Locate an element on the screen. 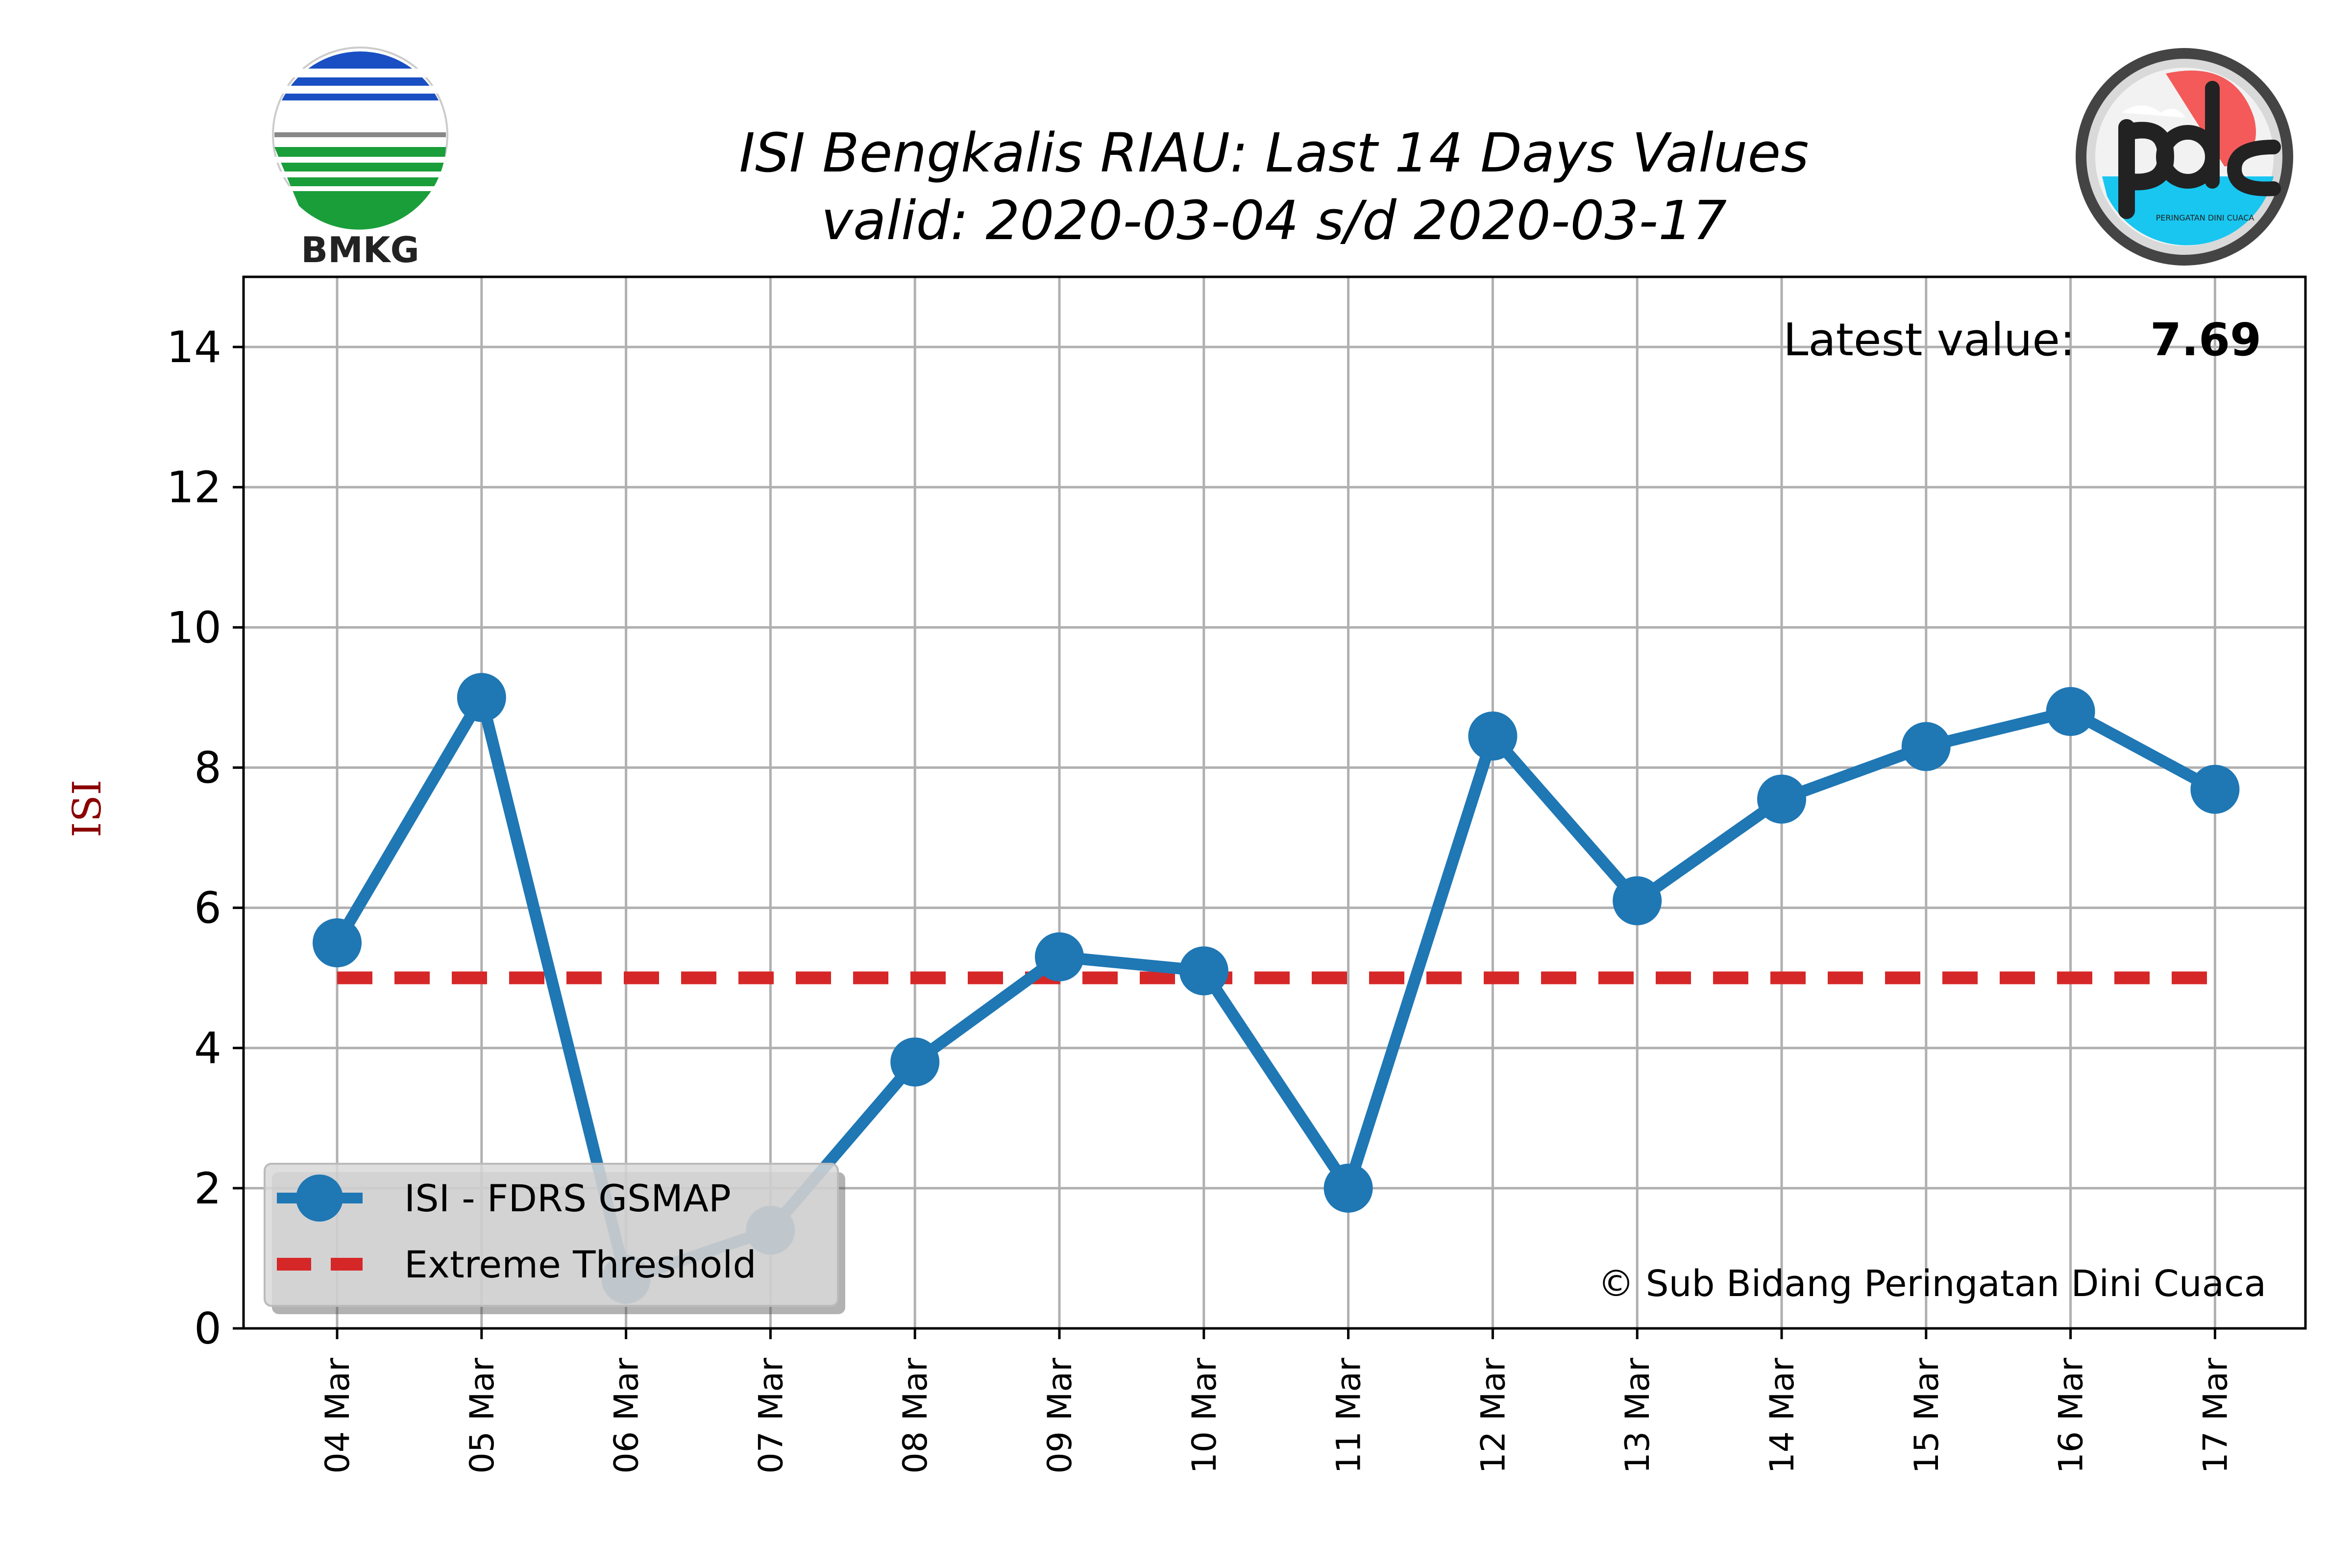 Image resolution: width=2352 pixels, height=1568 pixels. y-tick-label: 4 is located at coordinates (207, 1048).